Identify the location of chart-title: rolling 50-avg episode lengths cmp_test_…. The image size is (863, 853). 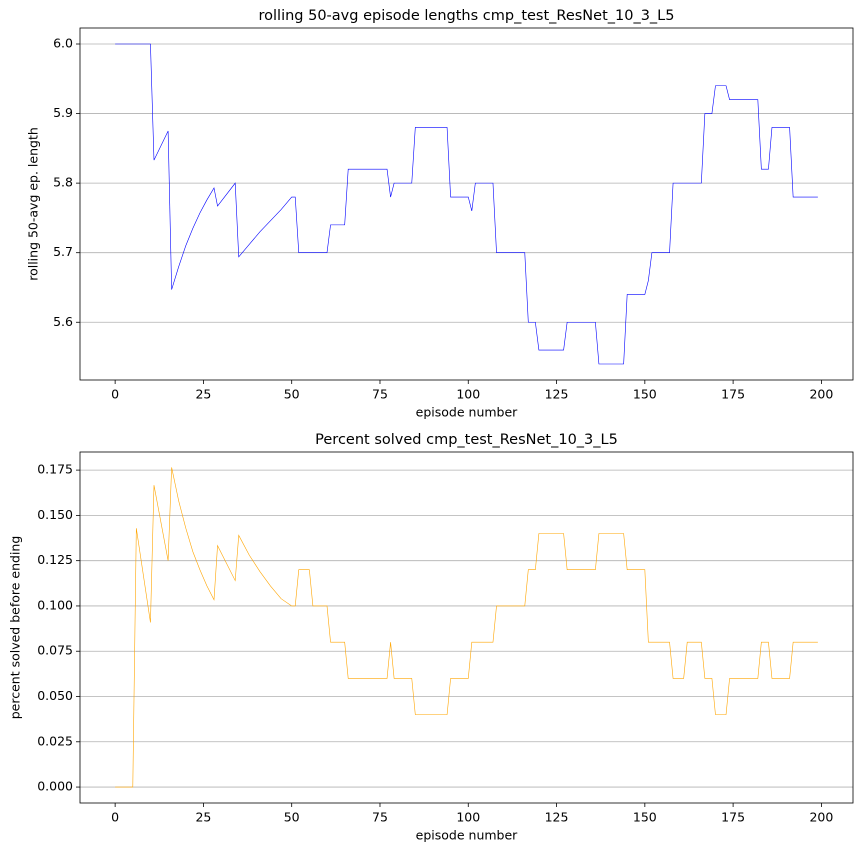
(467, 16).